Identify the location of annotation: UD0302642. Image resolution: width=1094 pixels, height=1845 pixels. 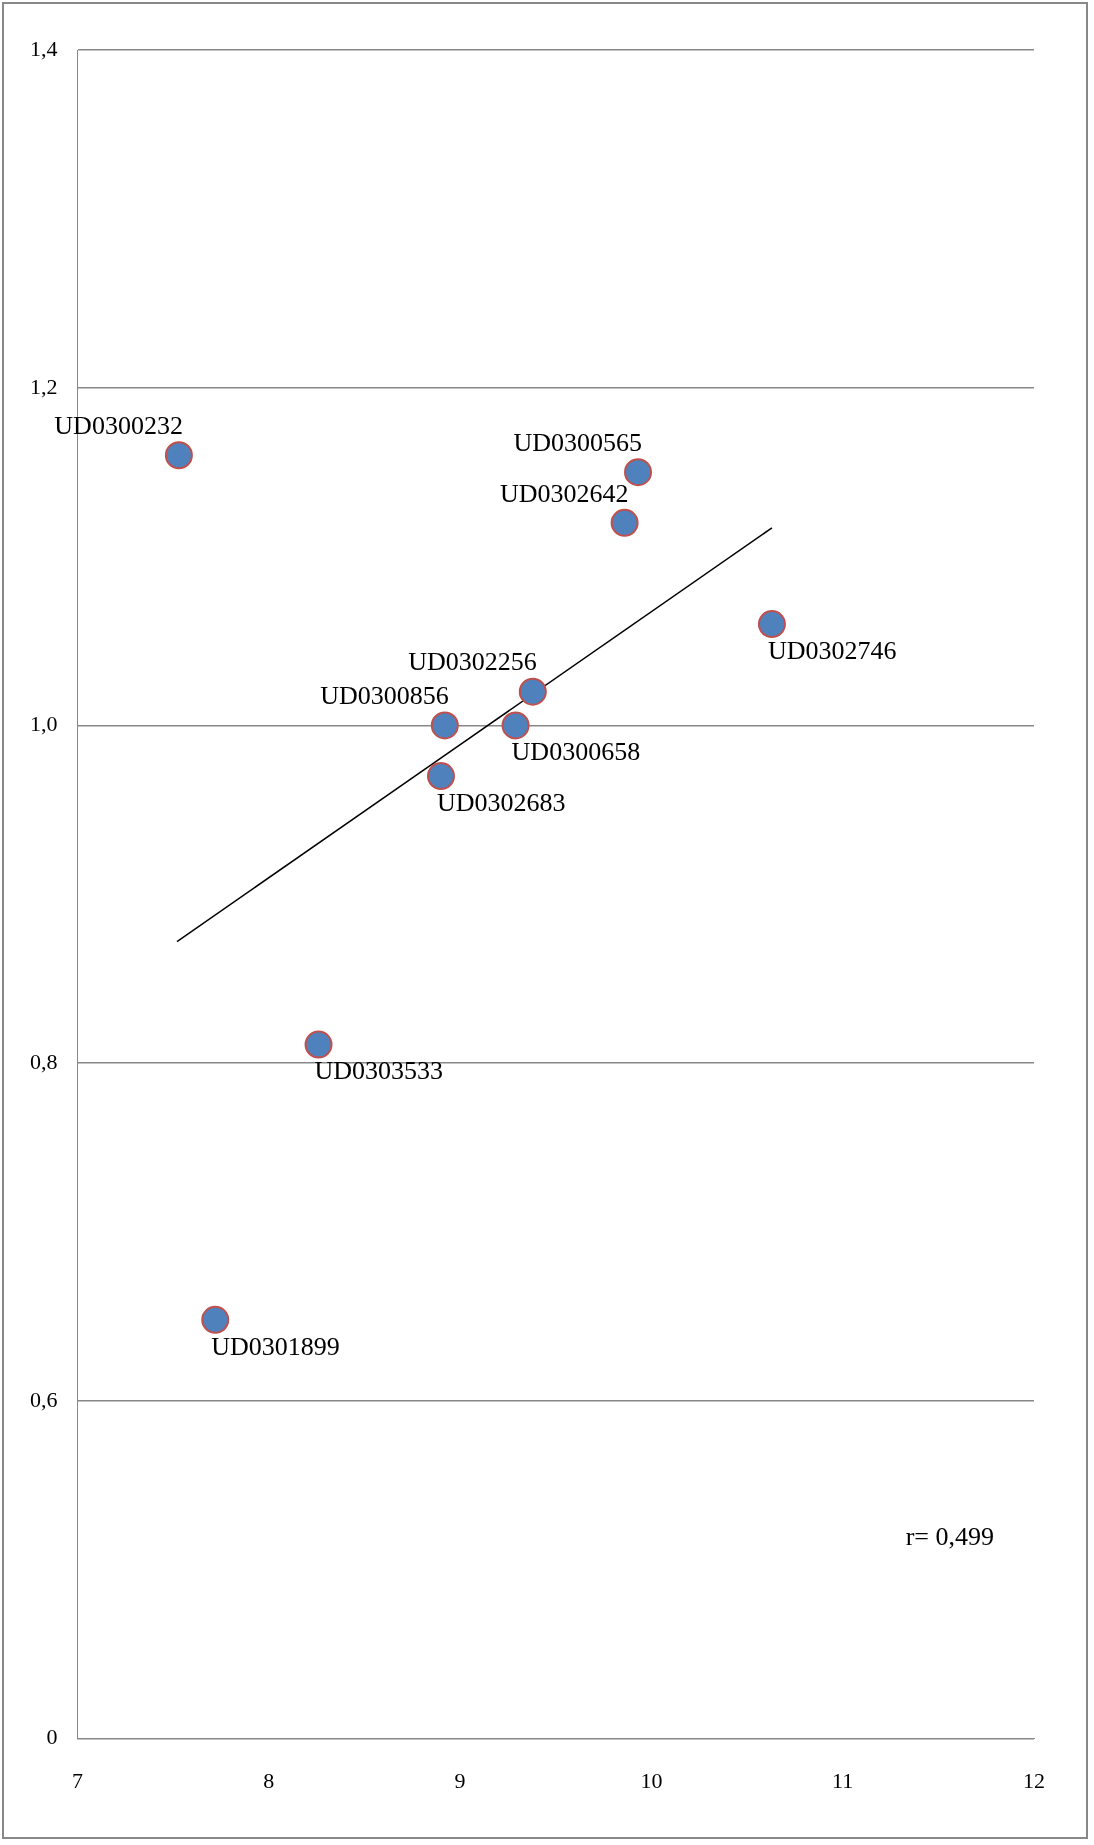
(564, 493).